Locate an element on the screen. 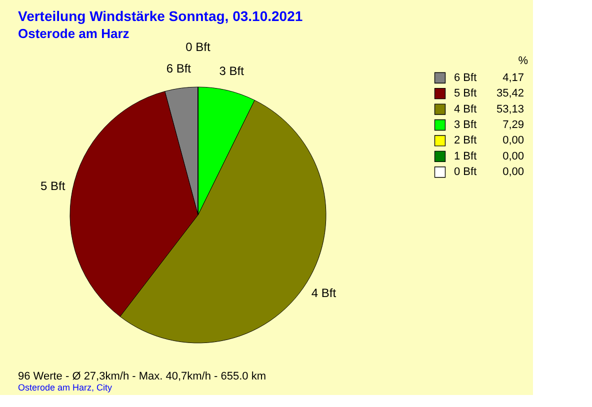 Image resolution: width=592 pixels, height=407 pixels. slice-label: 4 Bft is located at coordinates (324, 293).